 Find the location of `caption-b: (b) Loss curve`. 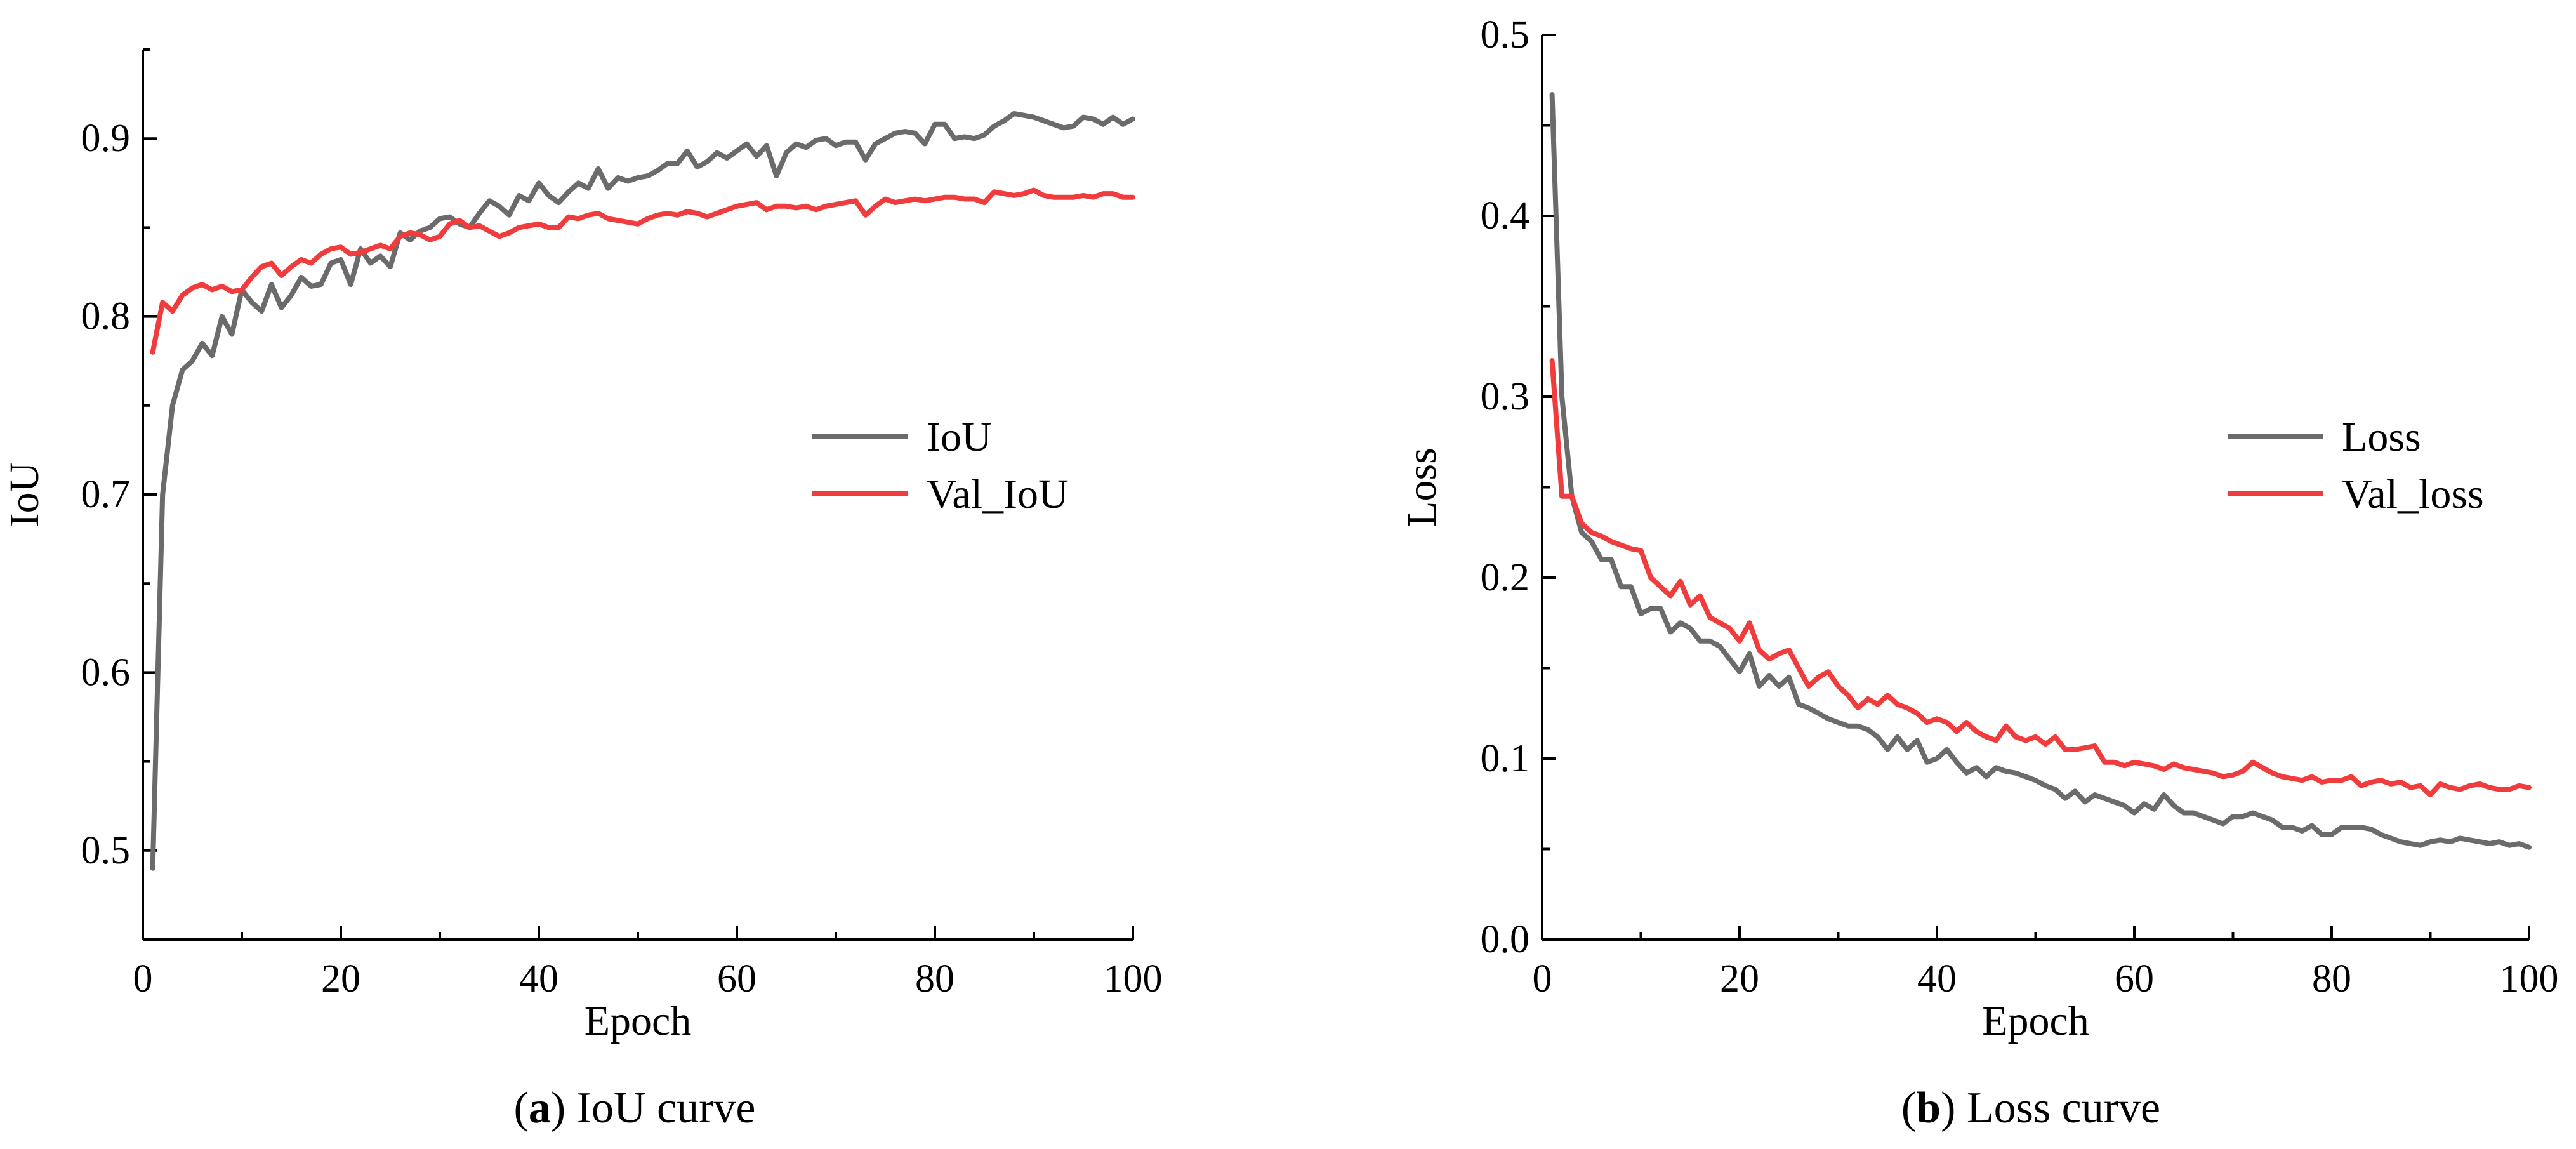

caption-b: (b) Loss curve is located at coordinates (2031, 1108).